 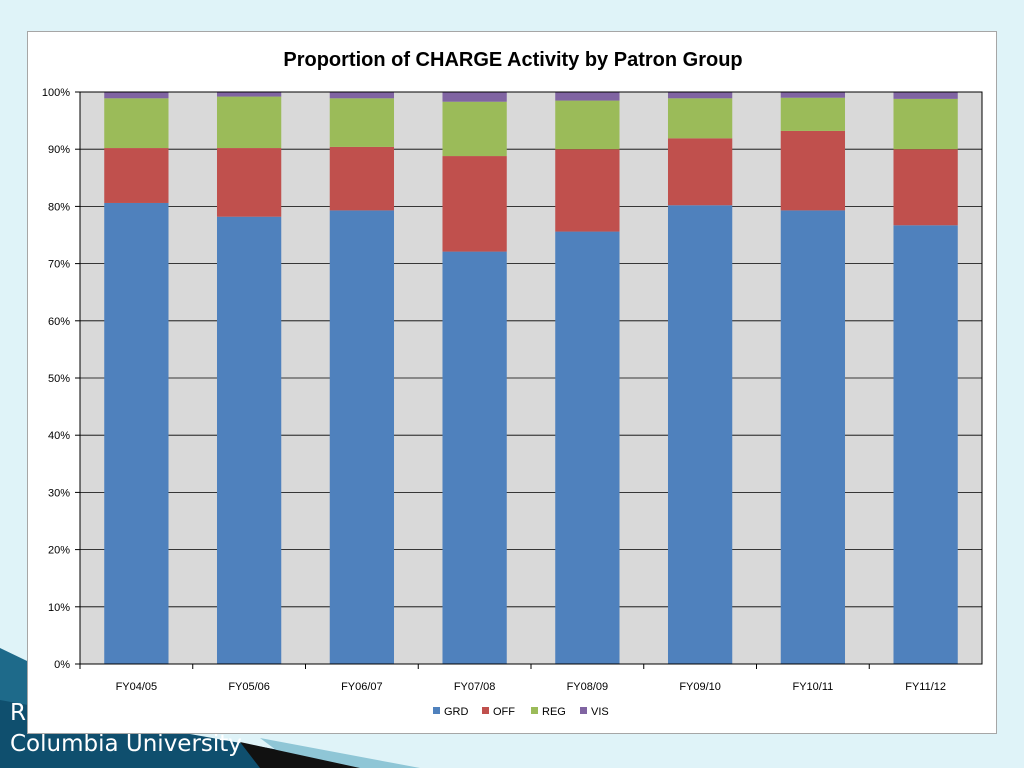 I want to click on legend: GRD OFF REG VIS, so click(x=521, y=712).